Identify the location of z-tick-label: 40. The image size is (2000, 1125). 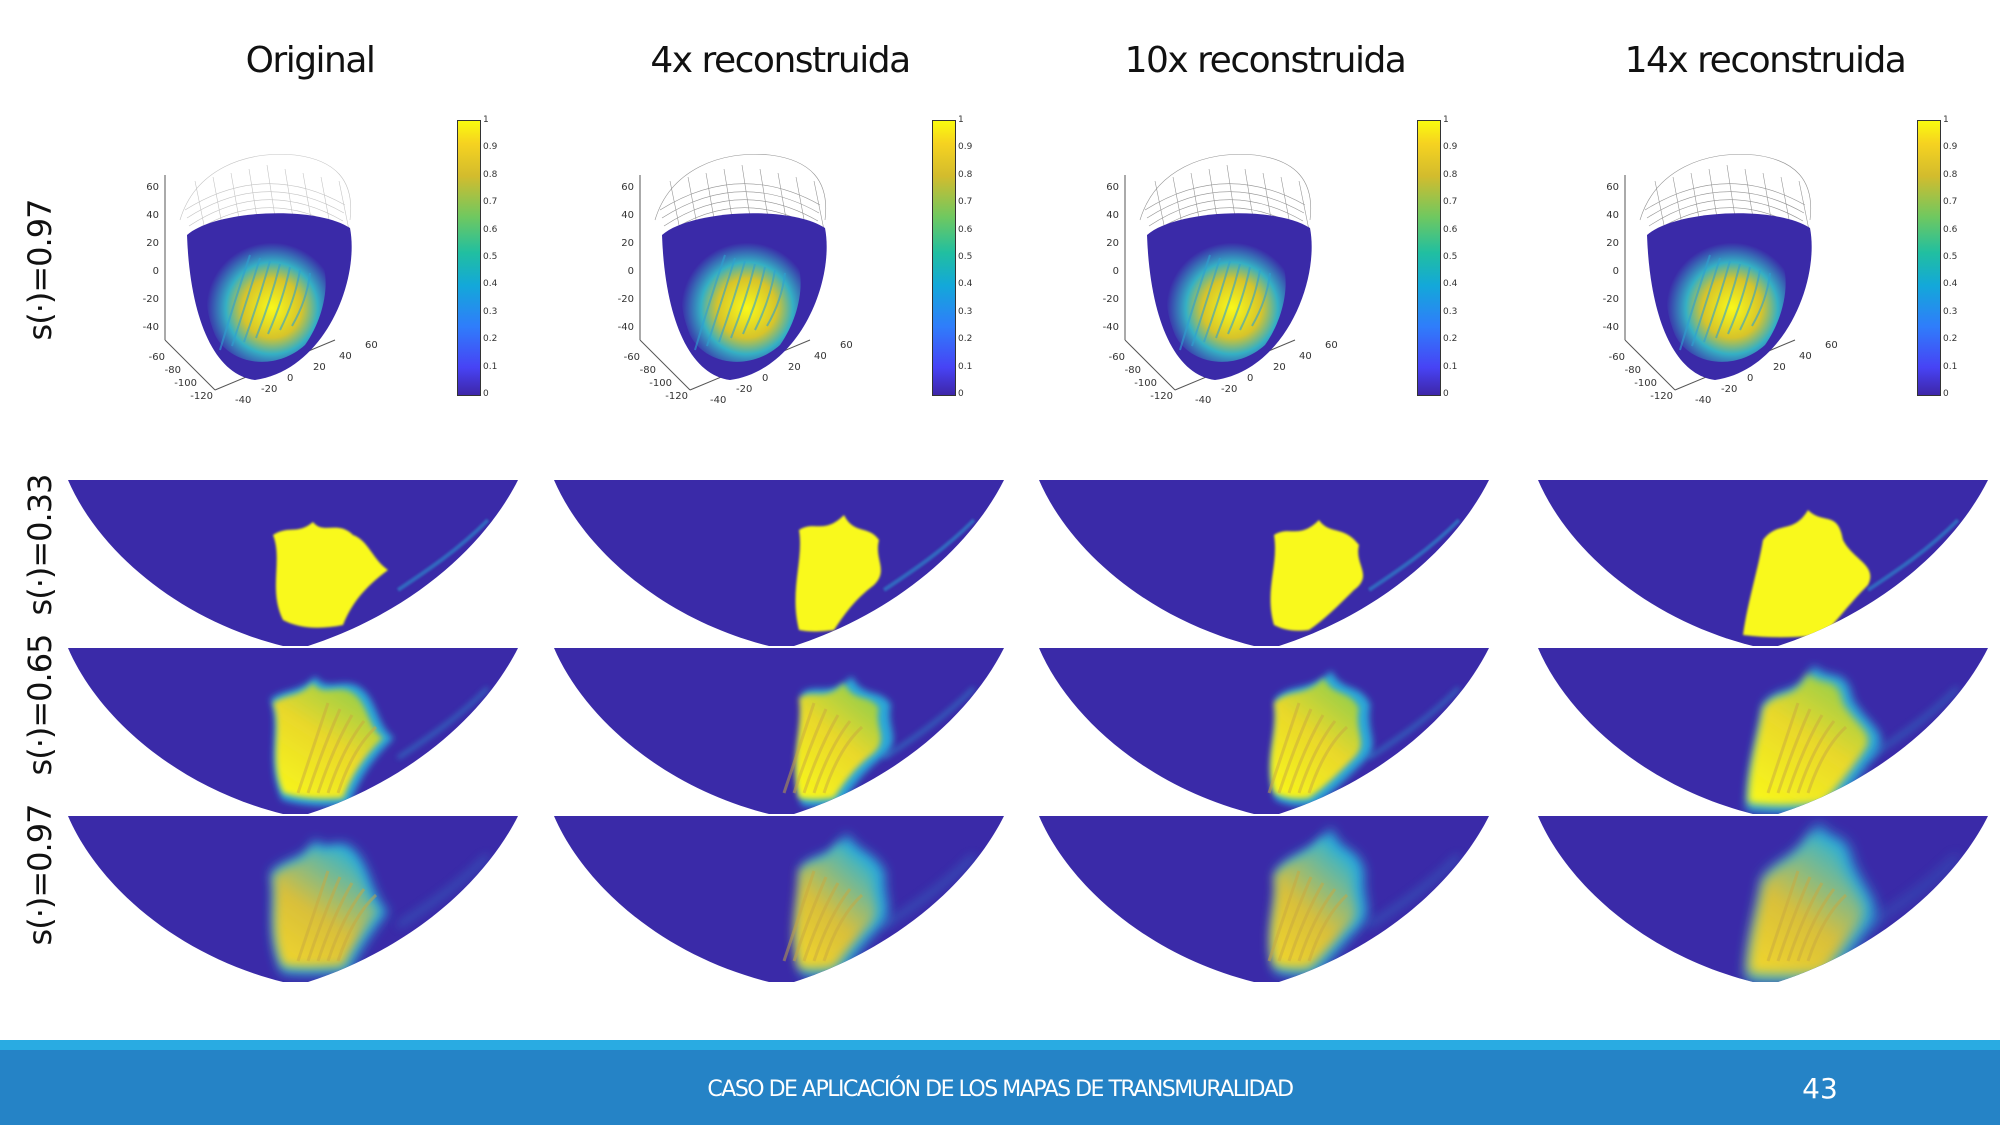
(1112, 215).